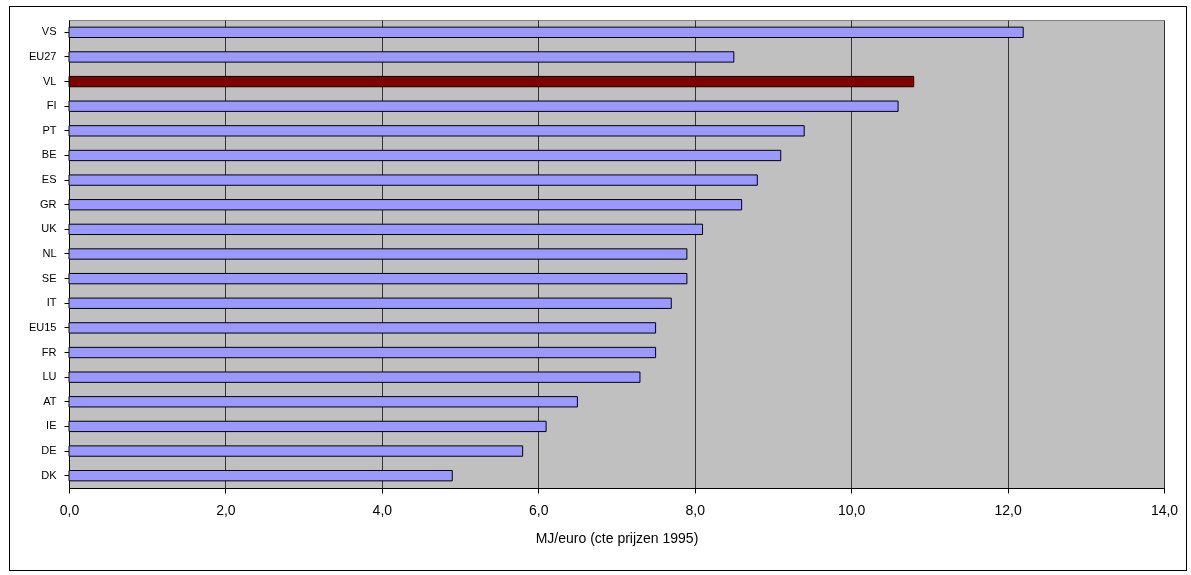  What do you see at coordinates (382, 509) in the screenshot?
I see `x-tick-label: 4,0` at bounding box center [382, 509].